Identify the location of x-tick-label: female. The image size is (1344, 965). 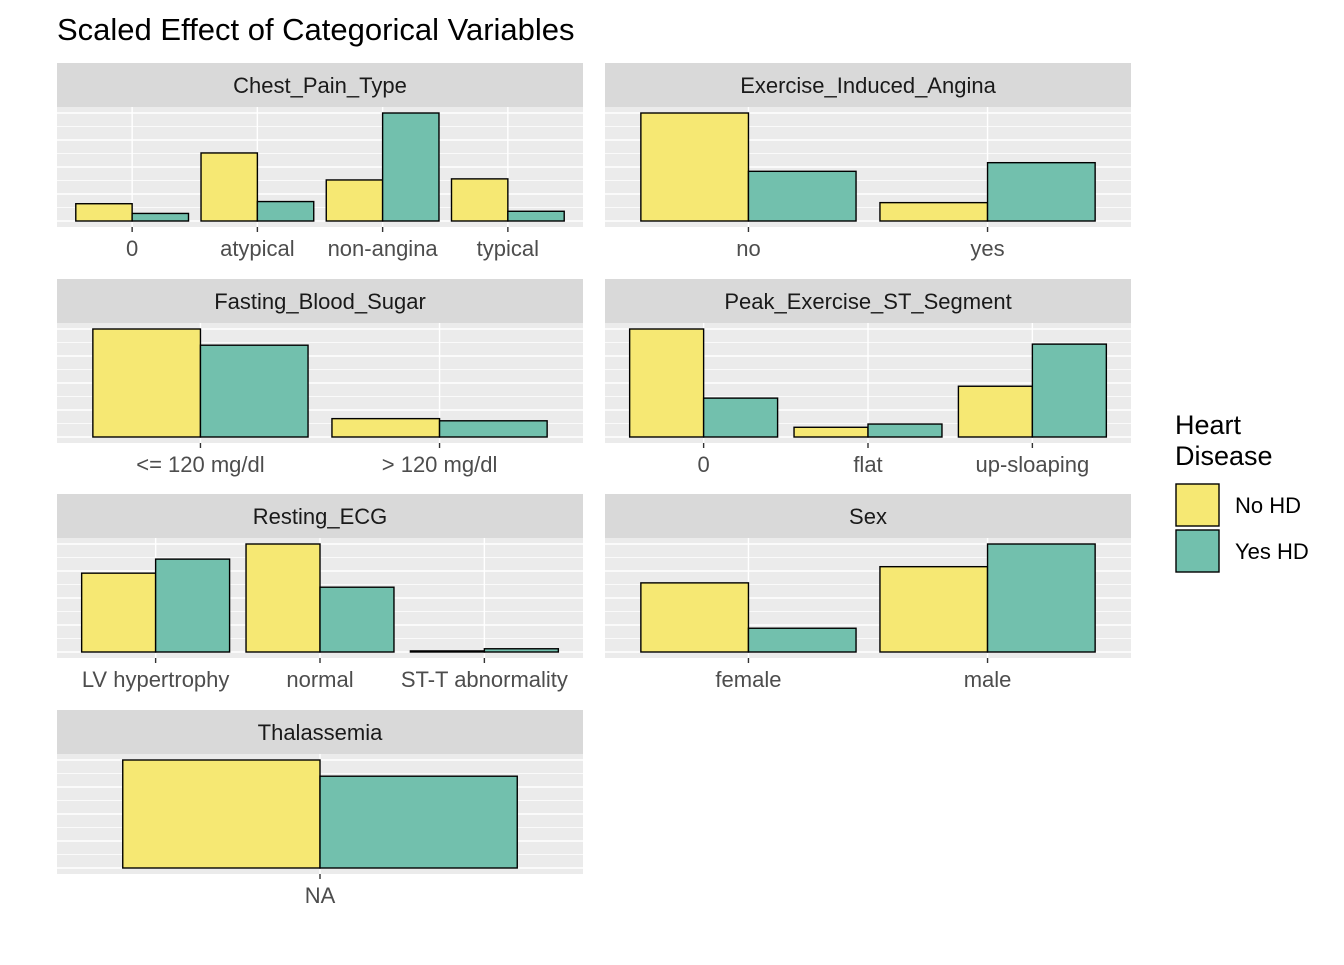
(748, 679).